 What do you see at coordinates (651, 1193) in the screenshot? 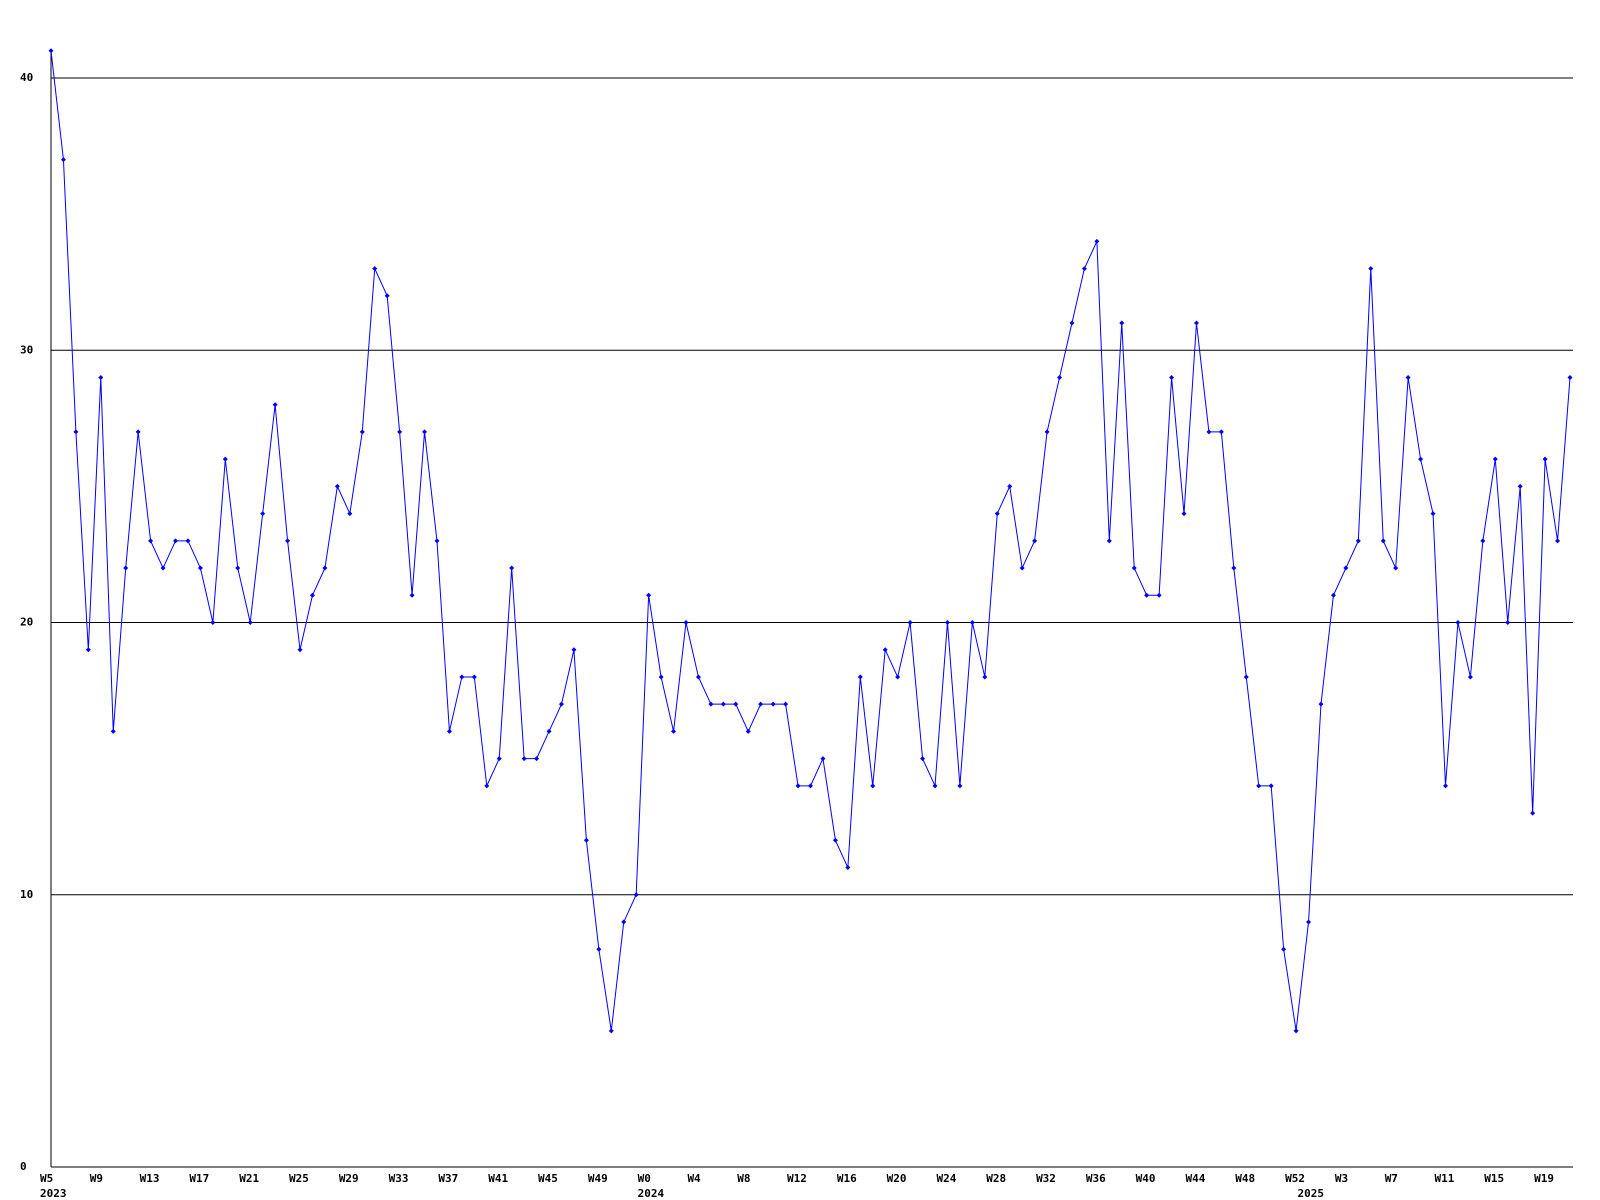
I see `x-group-label: 2024` at bounding box center [651, 1193].